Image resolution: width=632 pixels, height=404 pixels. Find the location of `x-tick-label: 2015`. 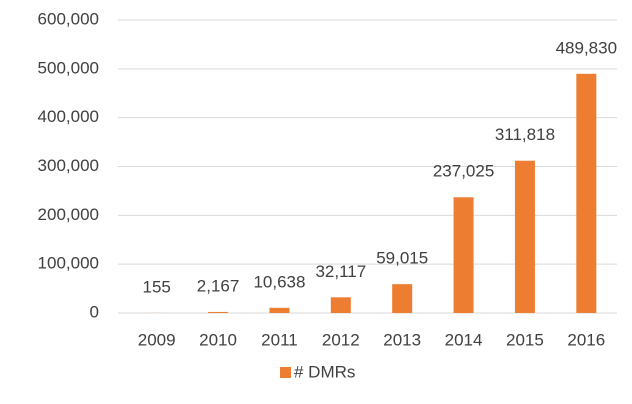

x-tick-label: 2015 is located at coordinates (525, 339).